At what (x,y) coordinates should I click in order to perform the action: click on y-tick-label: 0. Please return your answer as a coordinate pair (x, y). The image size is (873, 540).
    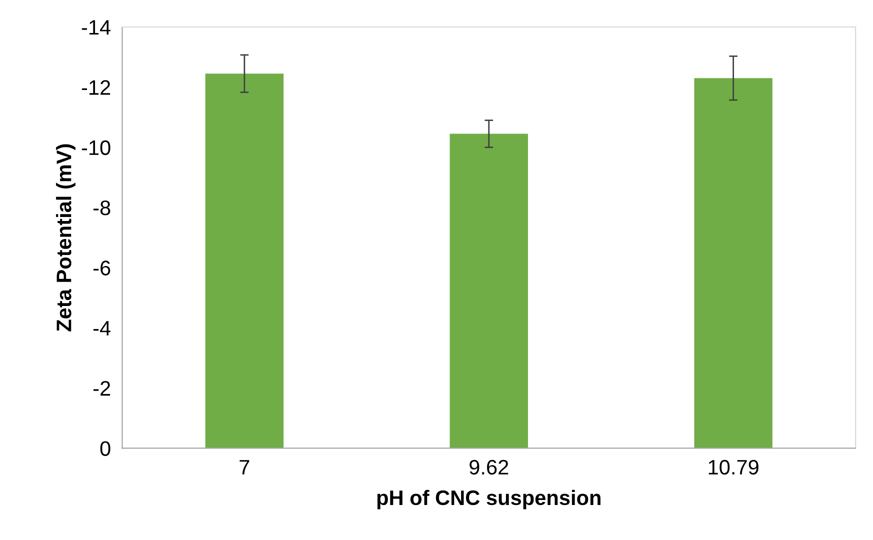
    Looking at the image, I should click on (105, 448).